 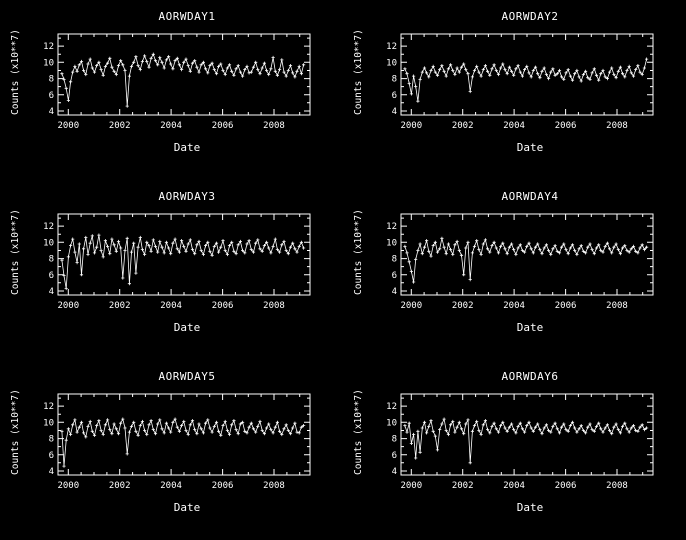 I want to click on plot-title: AORWDAY2, so click(x=530, y=16).